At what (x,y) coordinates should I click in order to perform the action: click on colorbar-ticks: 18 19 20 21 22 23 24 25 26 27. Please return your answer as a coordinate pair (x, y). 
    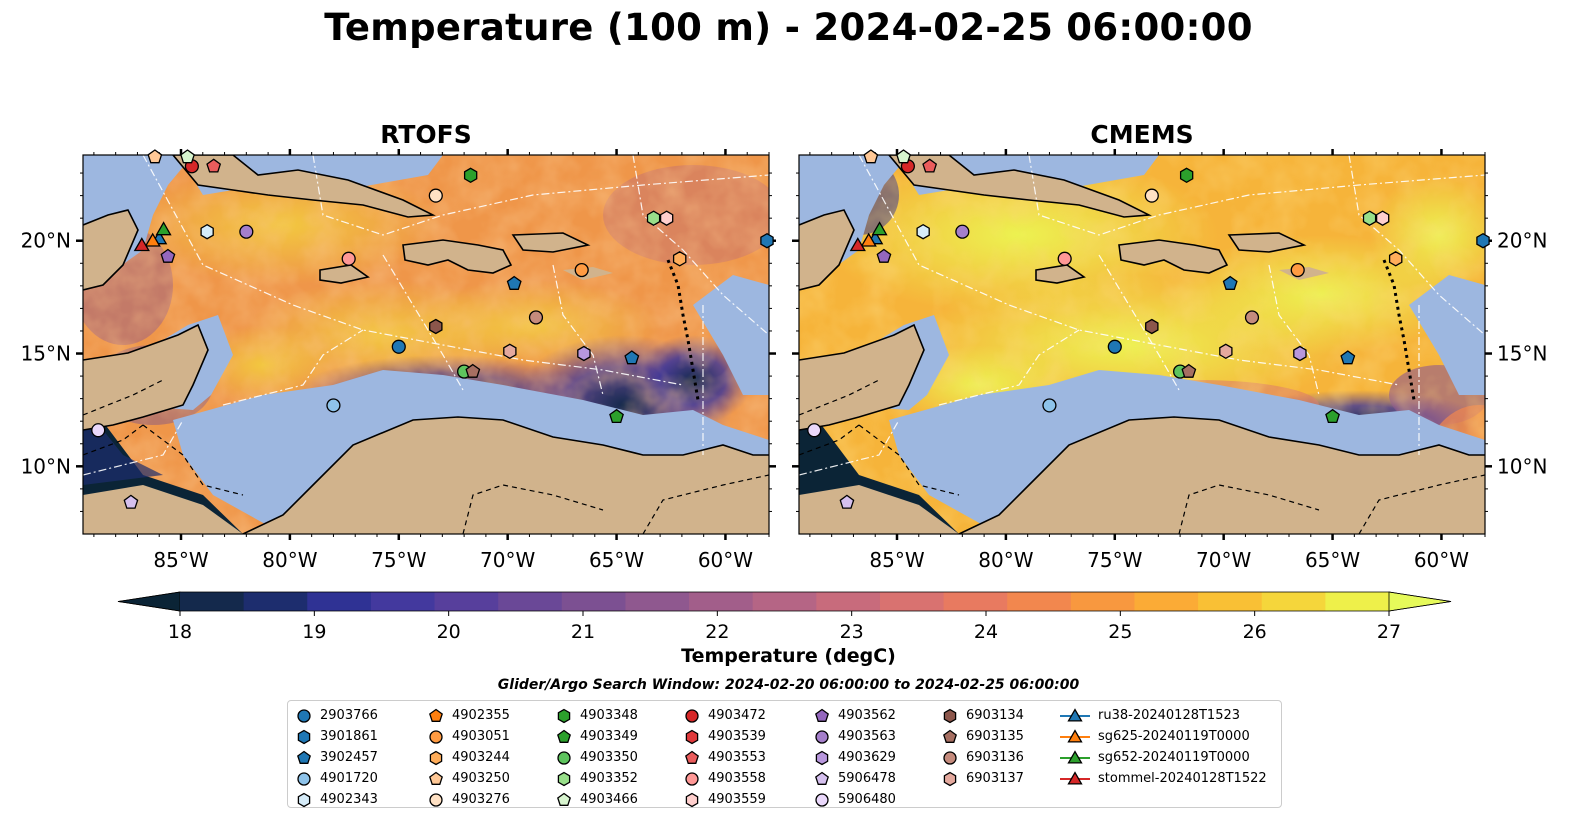
    Looking at the image, I should click on (784, 627).